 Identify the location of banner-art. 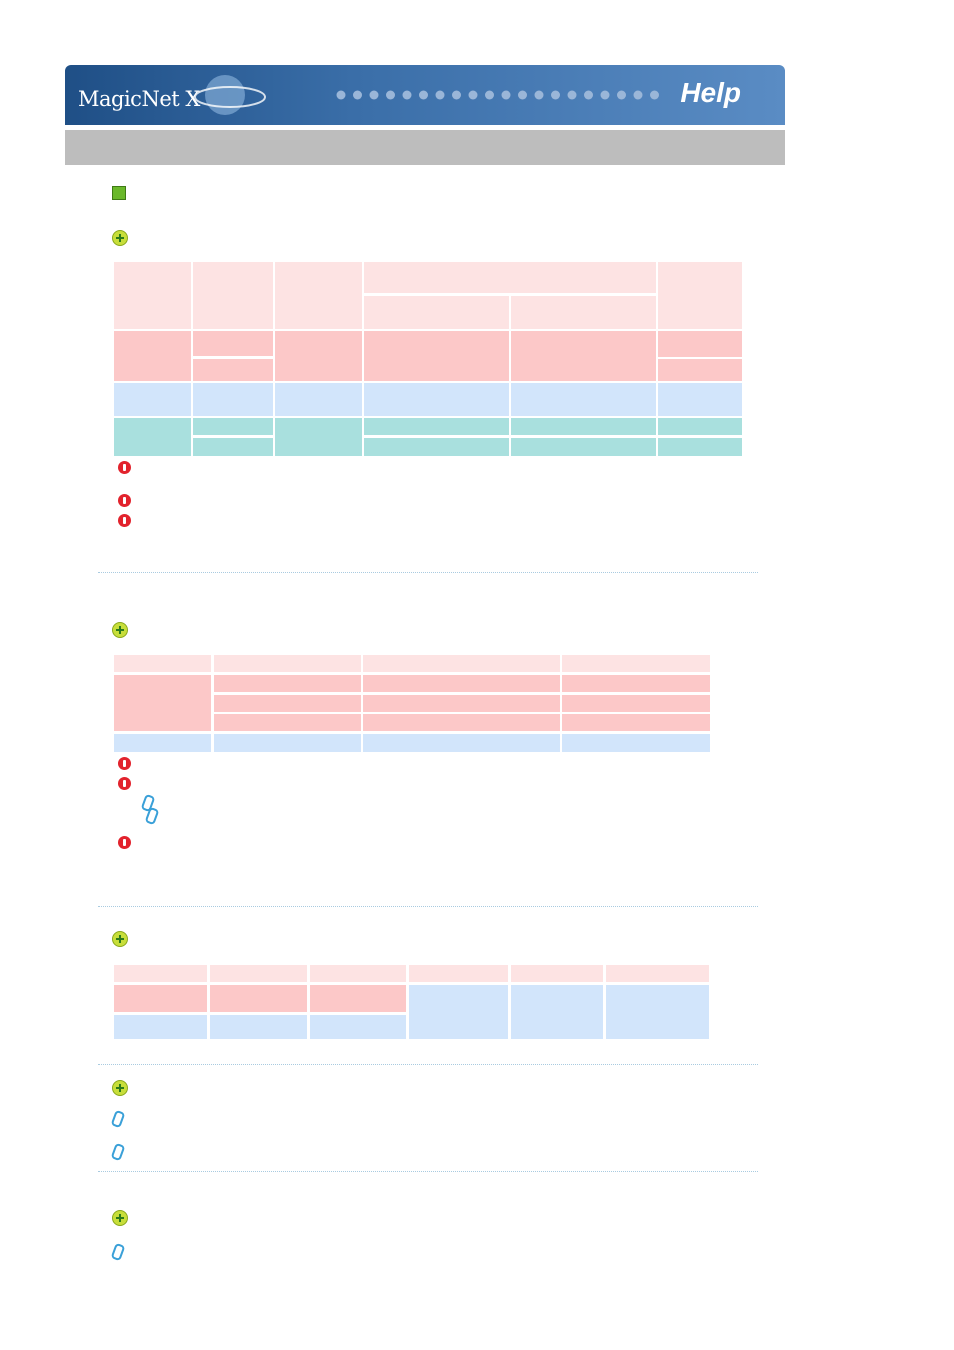
(426, 95).